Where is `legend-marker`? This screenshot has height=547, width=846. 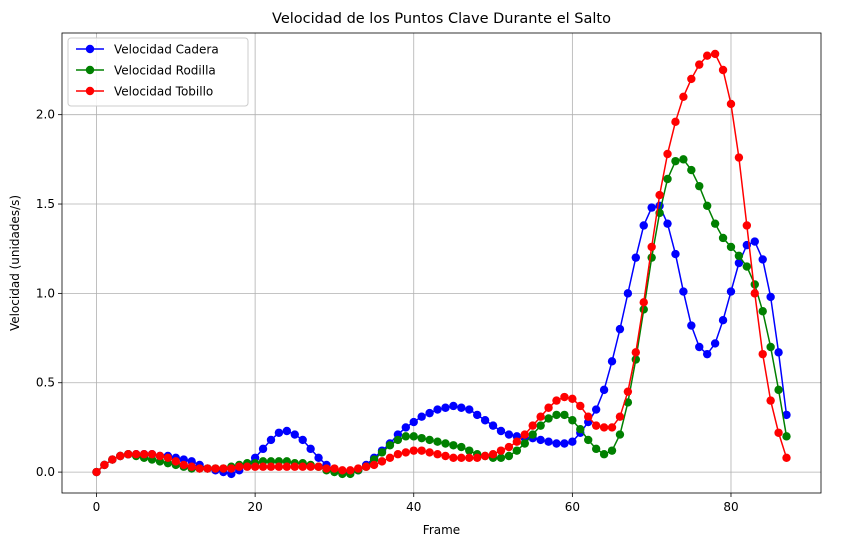 legend-marker is located at coordinates (90, 70).